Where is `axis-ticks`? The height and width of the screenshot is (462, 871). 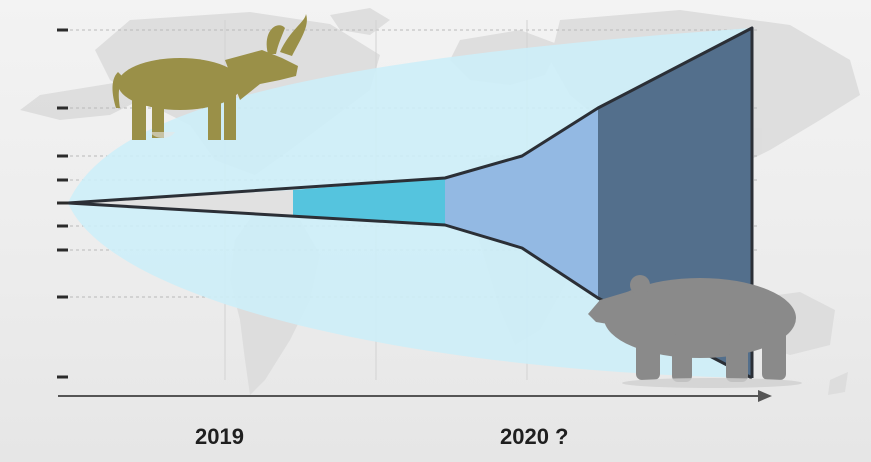
axis-ticks is located at coordinates (62, 203).